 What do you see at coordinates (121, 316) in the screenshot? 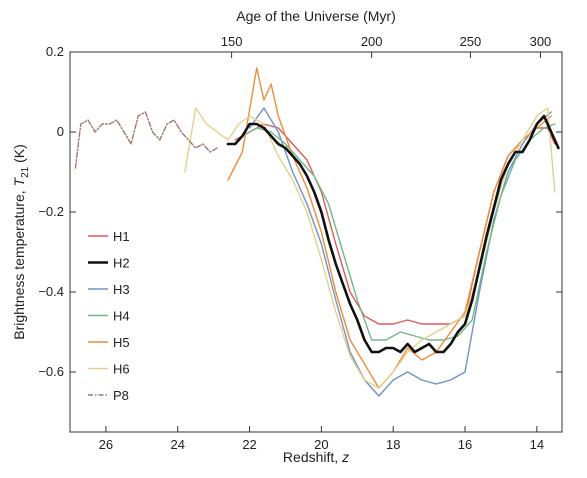
I see `legend-label-h4: H4` at bounding box center [121, 316].